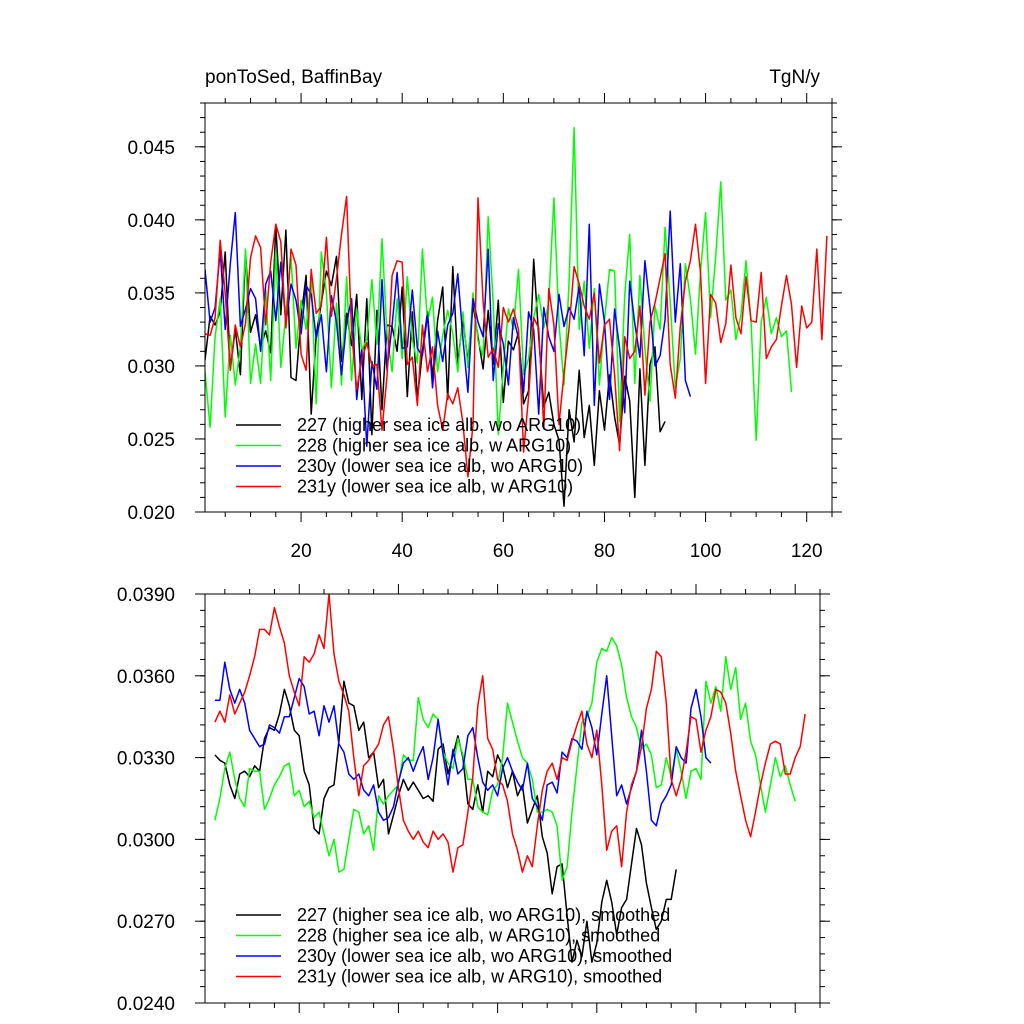 The width and height of the screenshot is (1024, 1024). What do you see at coordinates (301, 551) in the screenshot?
I see `x-tick-label: 20` at bounding box center [301, 551].